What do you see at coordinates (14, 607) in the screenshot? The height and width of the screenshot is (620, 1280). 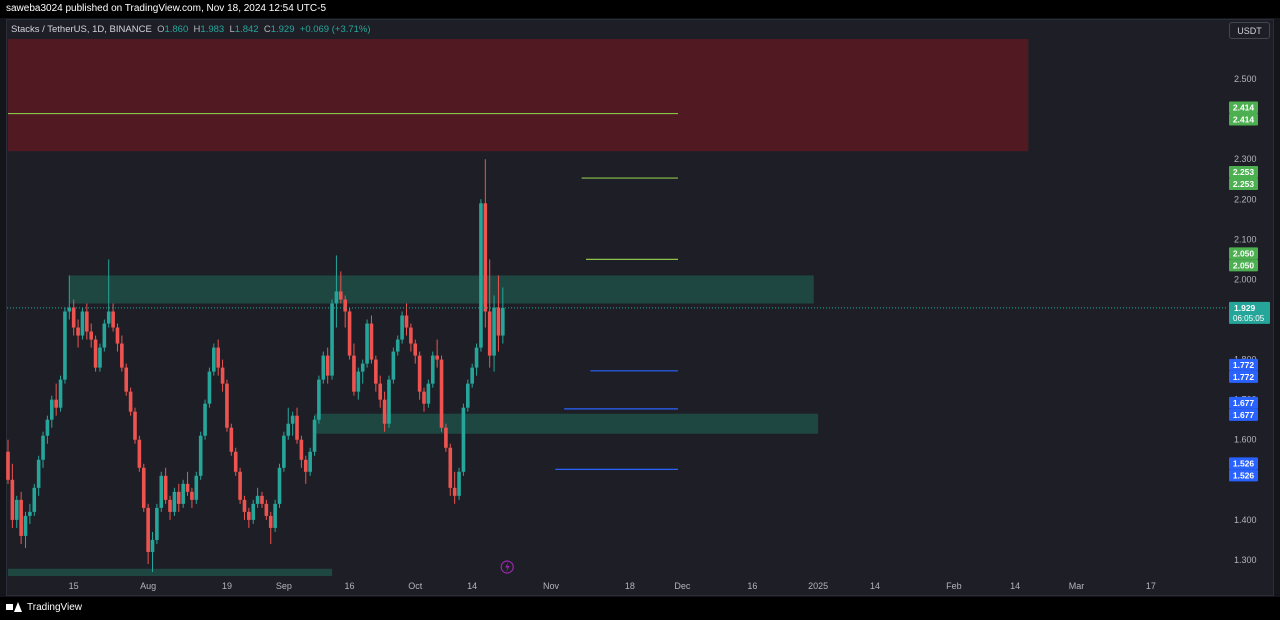 I see `tradingview-logo-icon` at bounding box center [14, 607].